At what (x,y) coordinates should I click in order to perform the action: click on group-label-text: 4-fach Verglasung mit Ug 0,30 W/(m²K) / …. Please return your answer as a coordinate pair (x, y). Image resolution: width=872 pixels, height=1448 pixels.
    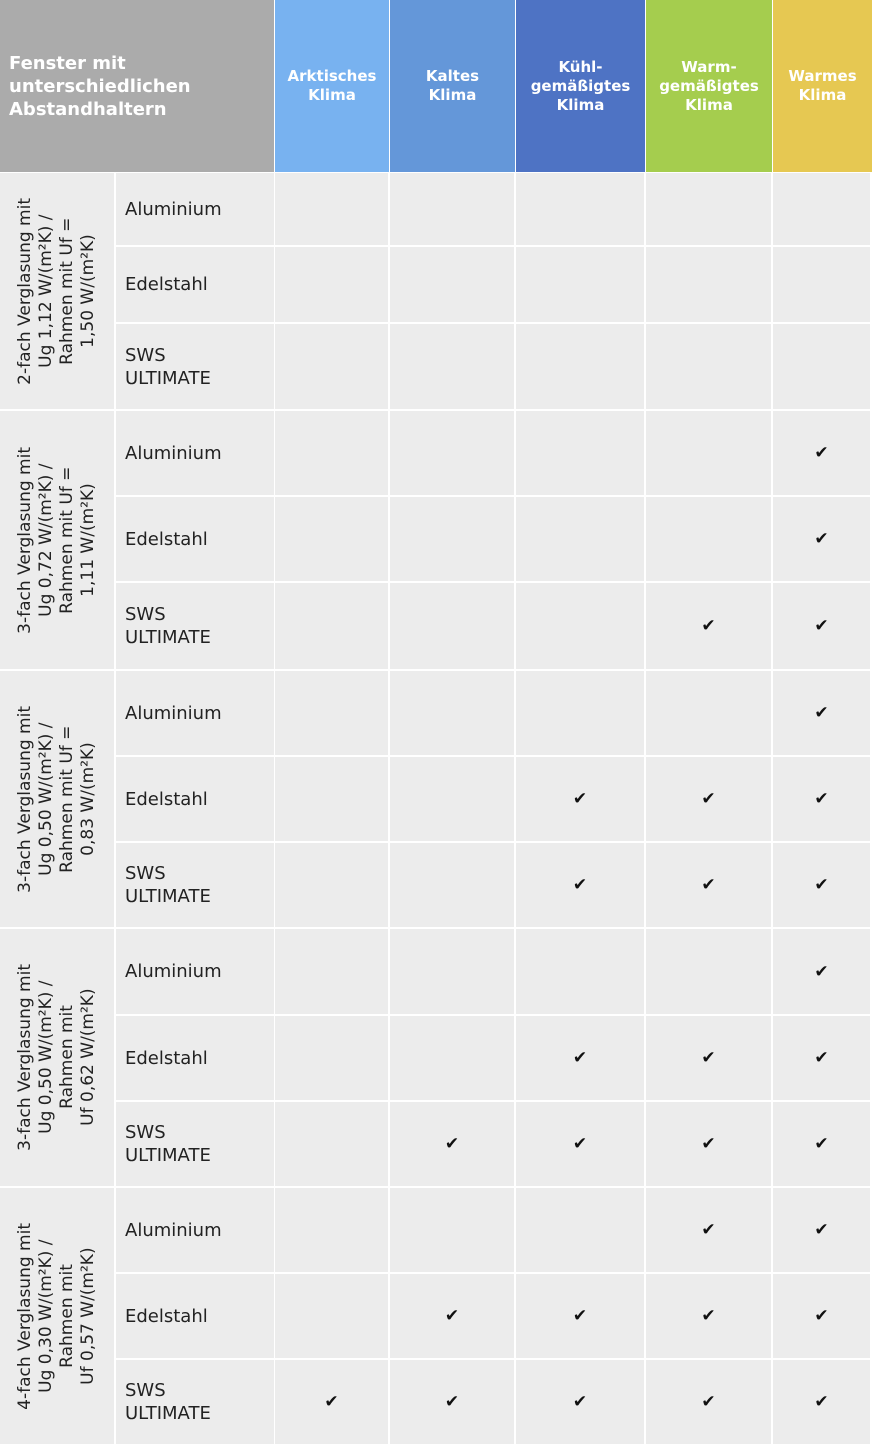
    Looking at the image, I should click on (56, 1316).